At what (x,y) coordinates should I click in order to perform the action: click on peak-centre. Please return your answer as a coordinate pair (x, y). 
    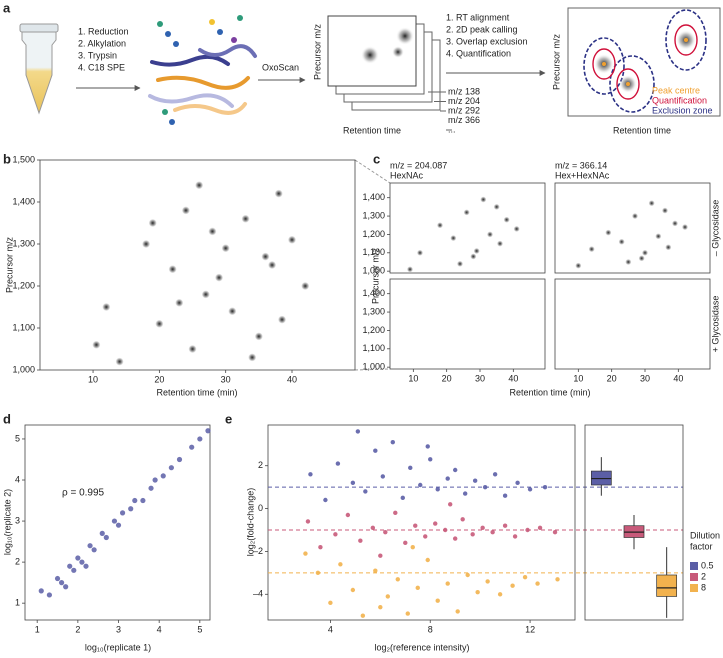
    Looking at the image, I should click on (604, 64).